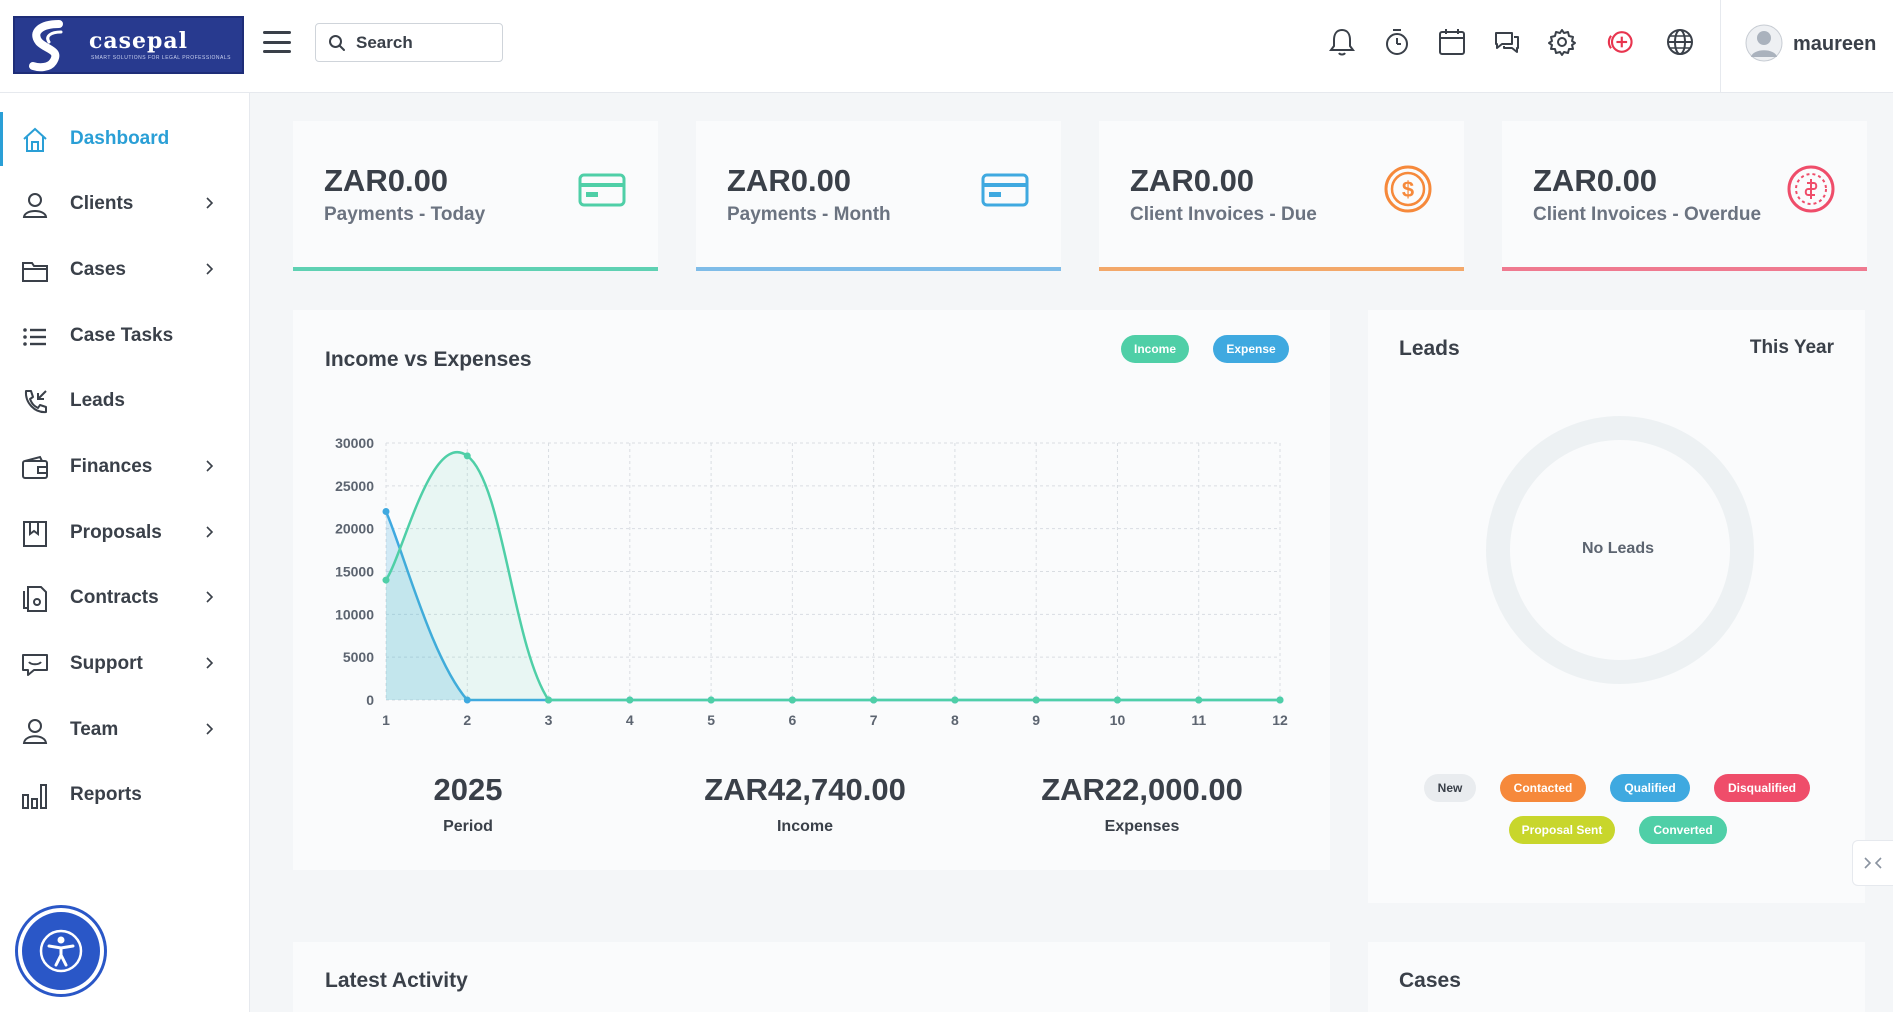 This screenshot has width=1893, height=1012. What do you see at coordinates (789, 180) in the screenshot?
I see `stat-amount: ZAR0.00` at bounding box center [789, 180].